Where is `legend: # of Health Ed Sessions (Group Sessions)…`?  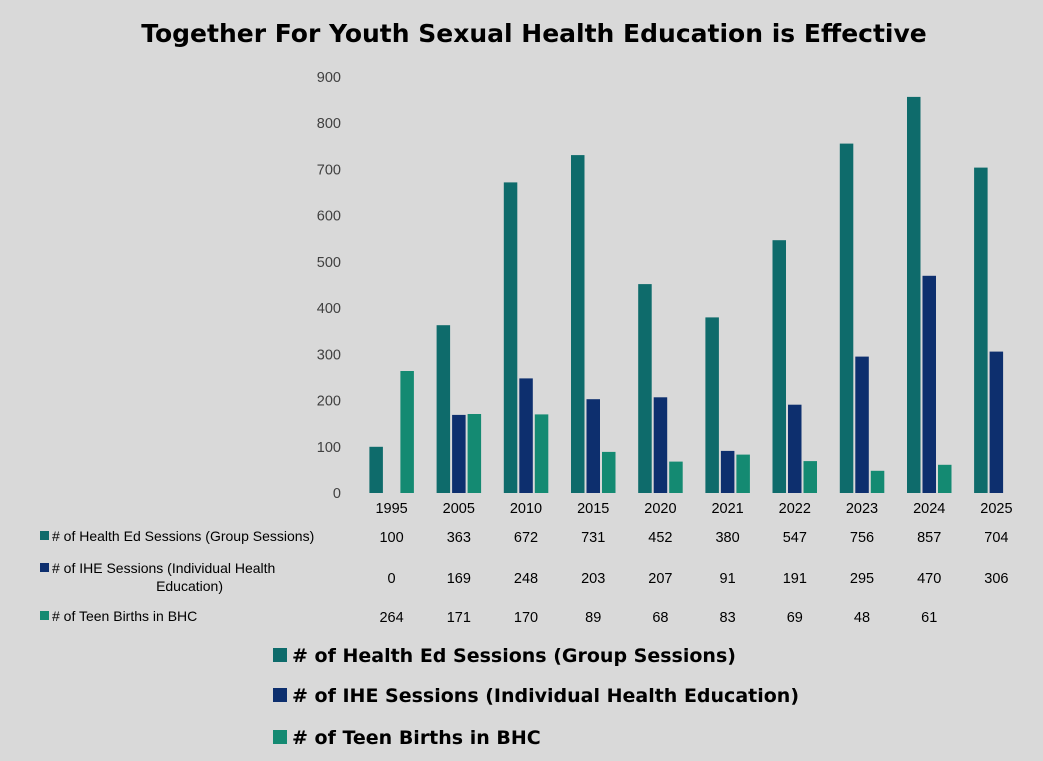 legend: # of Health Ed Sessions (Group Sessions)… is located at coordinates (536, 697).